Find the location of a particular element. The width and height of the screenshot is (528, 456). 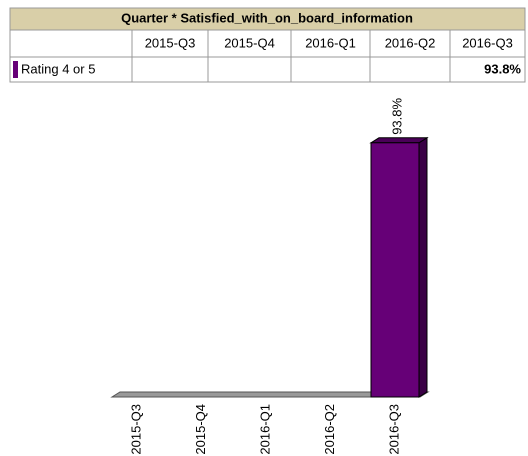

column-header: 2015-Q4 is located at coordinates (249, 42).